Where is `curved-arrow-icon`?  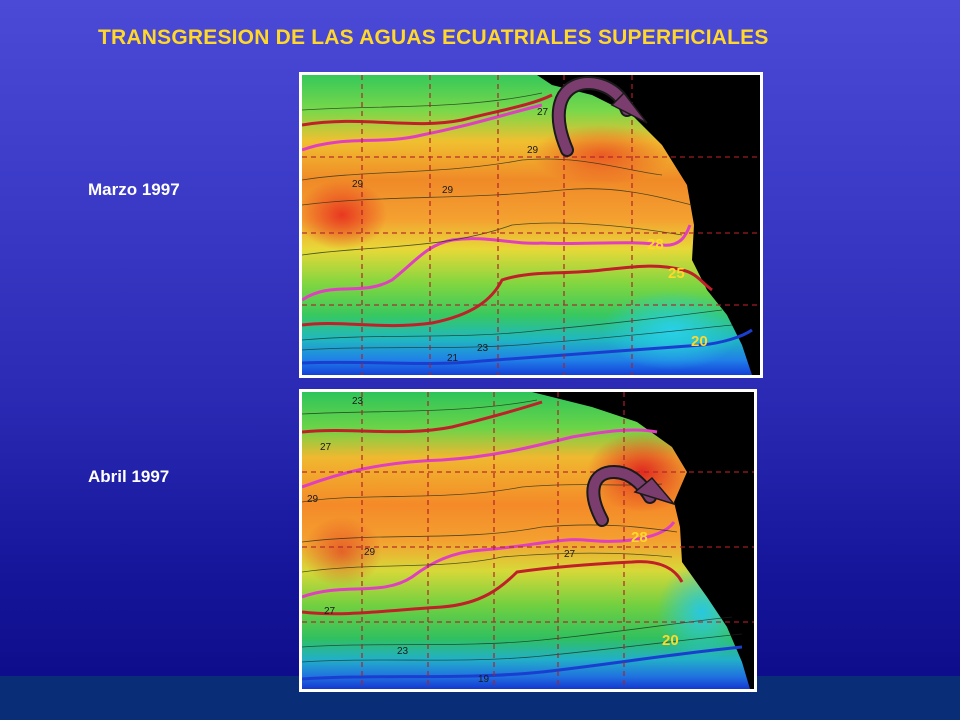
curved-arrow-icon is located at coordinates (592, 116).